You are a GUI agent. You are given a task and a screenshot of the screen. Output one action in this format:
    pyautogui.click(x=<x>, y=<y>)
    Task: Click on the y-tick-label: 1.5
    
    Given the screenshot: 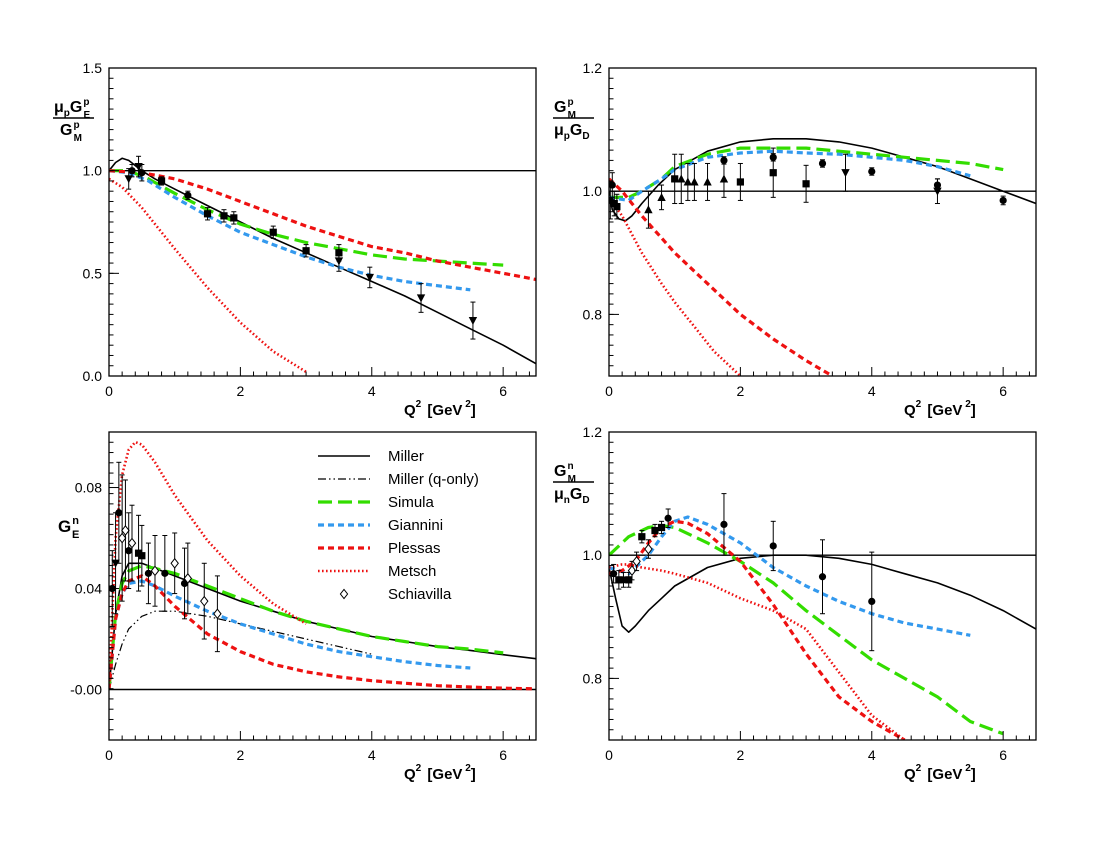 What is the action you would take?
    pyautogui.click(x=93, y=68)
    